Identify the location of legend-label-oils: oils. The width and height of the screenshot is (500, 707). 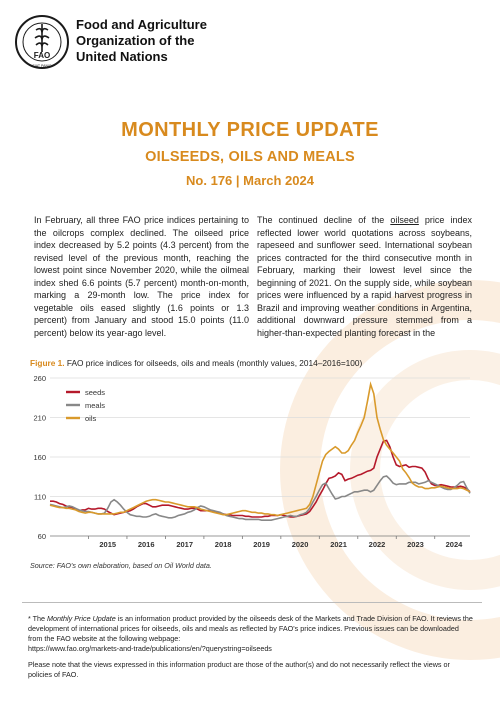
(91, 418).